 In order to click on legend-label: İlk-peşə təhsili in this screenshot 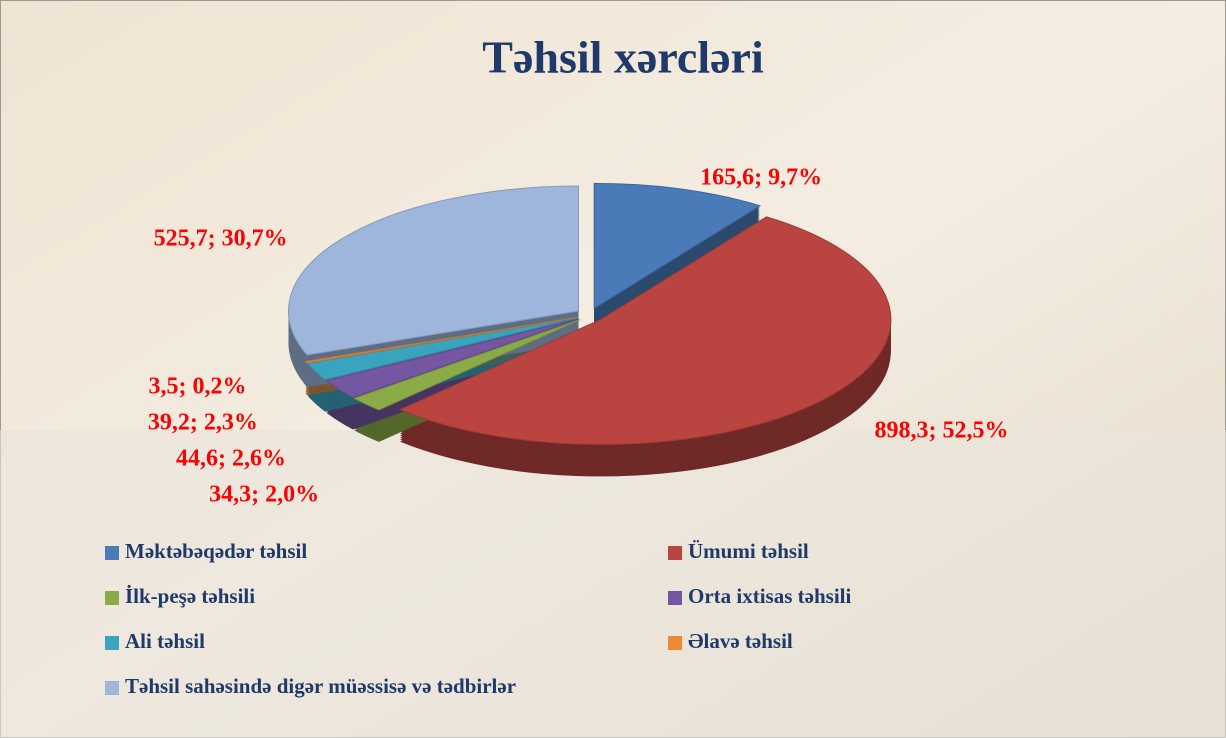, I will do `click(190, 596)`.